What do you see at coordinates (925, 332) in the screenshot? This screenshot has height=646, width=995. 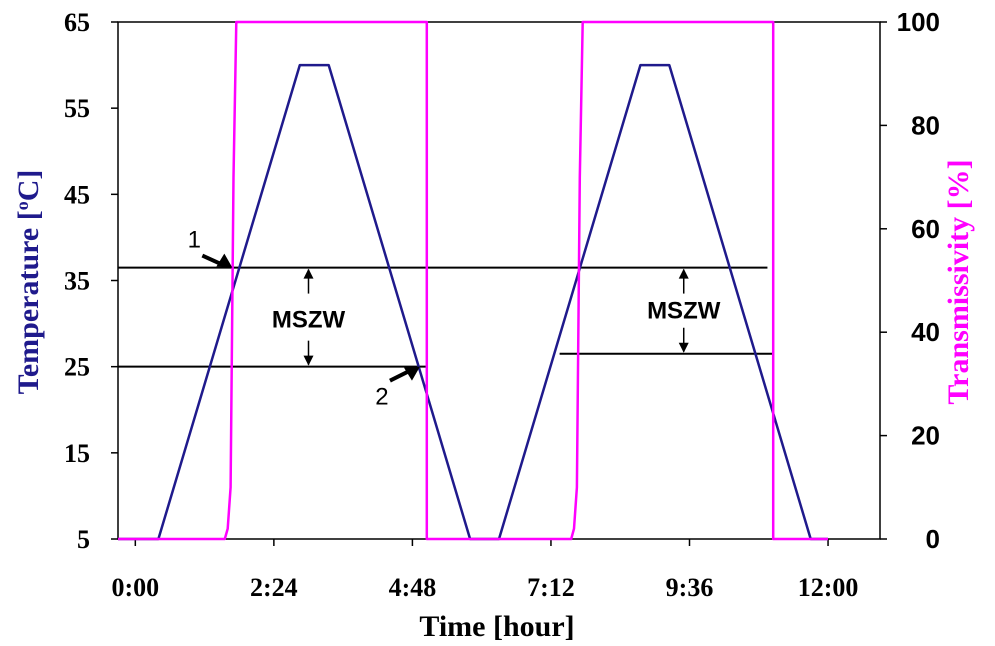 I see `y-right-tick-label: 40` at bounding box center [925, 332].